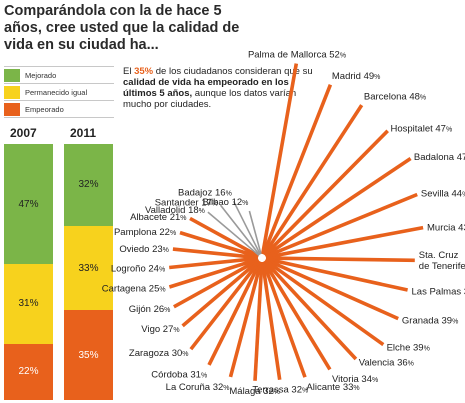 Image resolution: width=465 pixels, height=403 pixels. Describe the element at coordinates (177, 353) in the screenshot. I see `city-value: 30` at that location.